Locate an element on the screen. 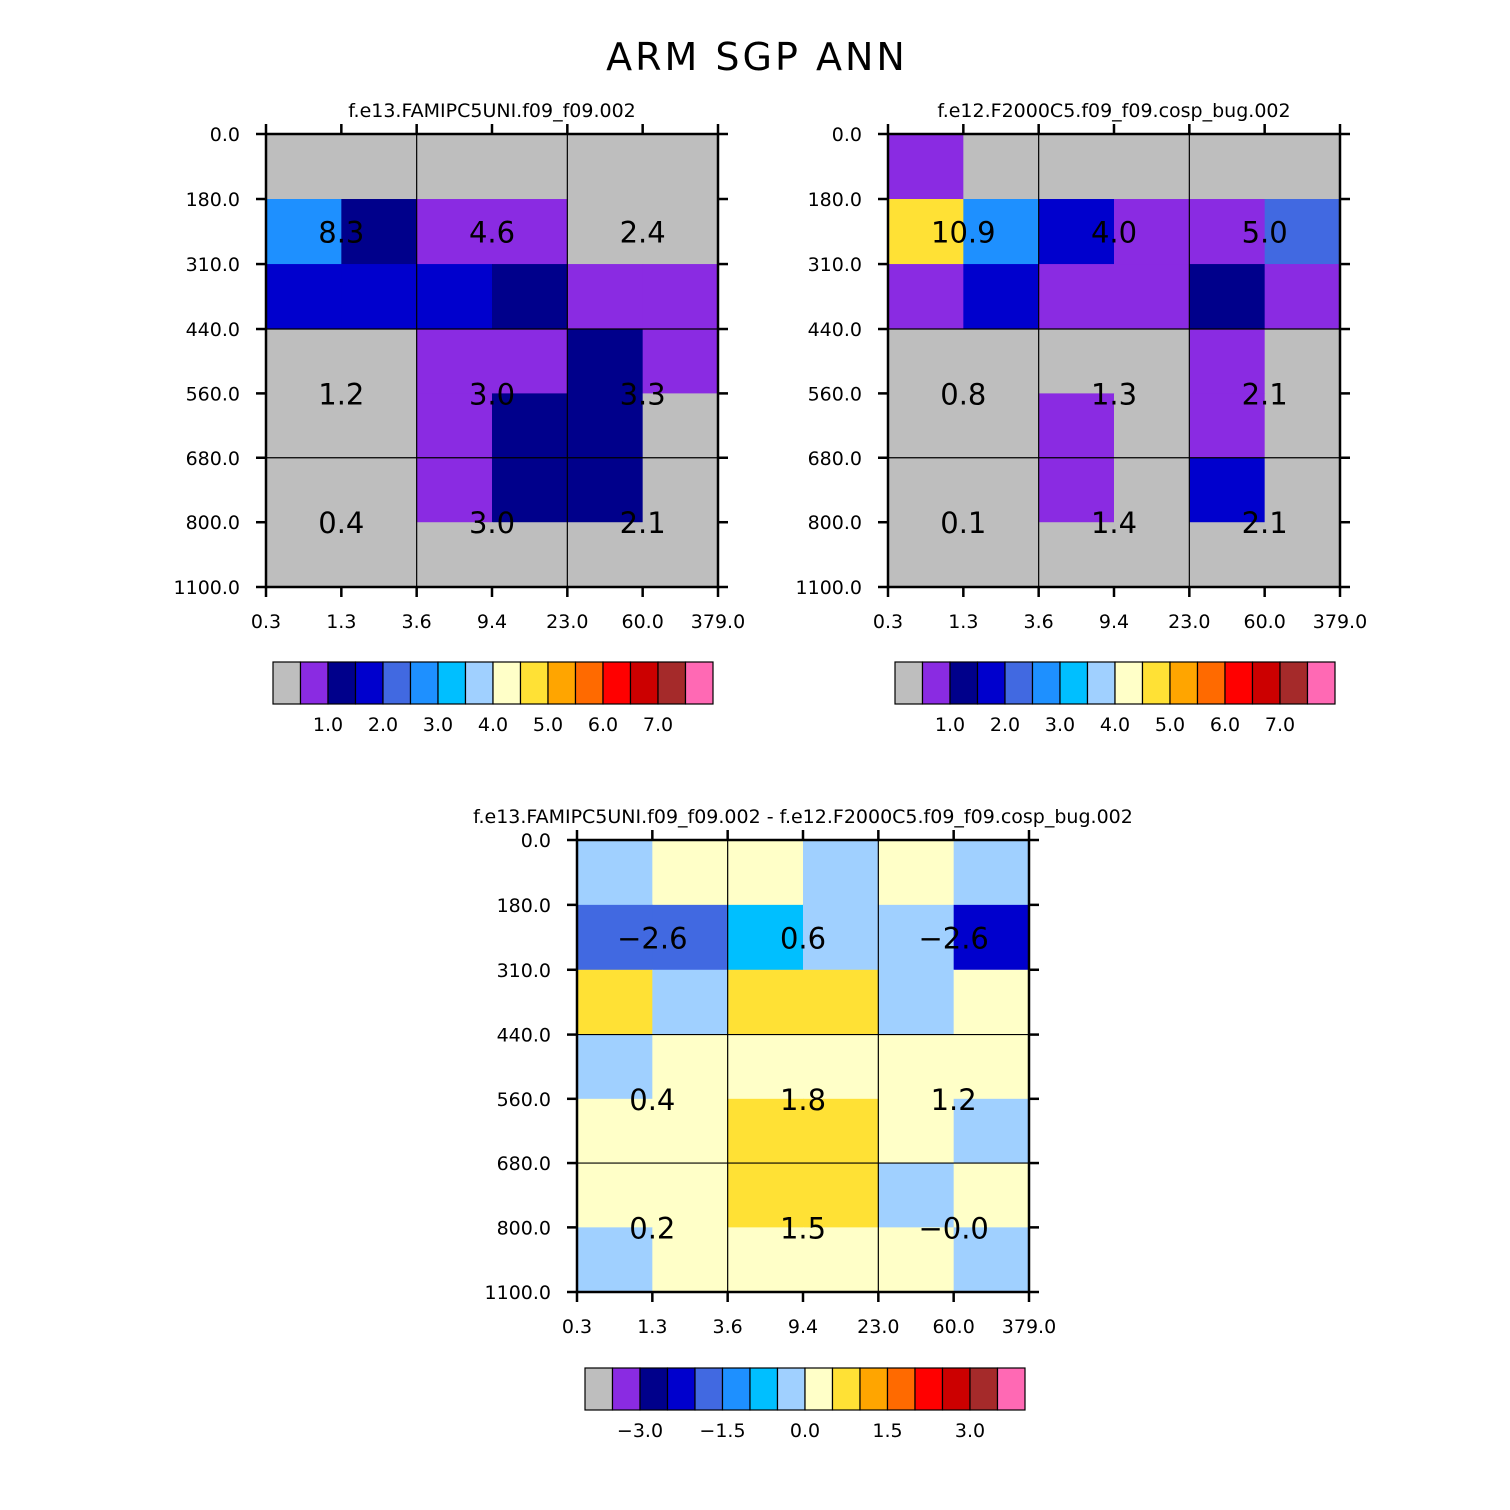  y-tick-label: 440.0 is located at coordinates (835, 330).